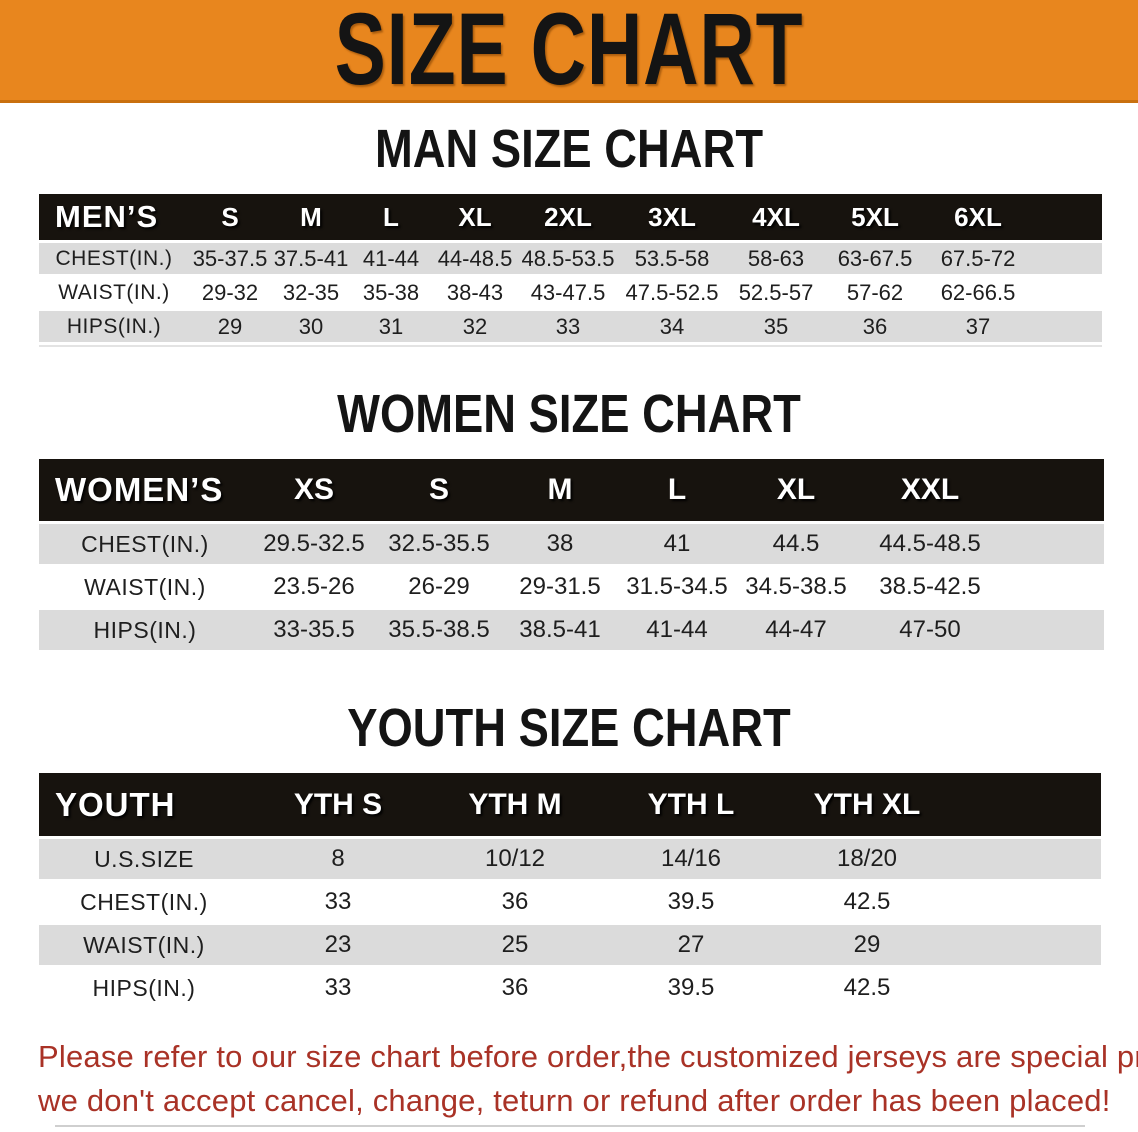  Describe the element at coordinates (930, 630) in the screenshot. I see `size-value-cell: 47-50` at that location.